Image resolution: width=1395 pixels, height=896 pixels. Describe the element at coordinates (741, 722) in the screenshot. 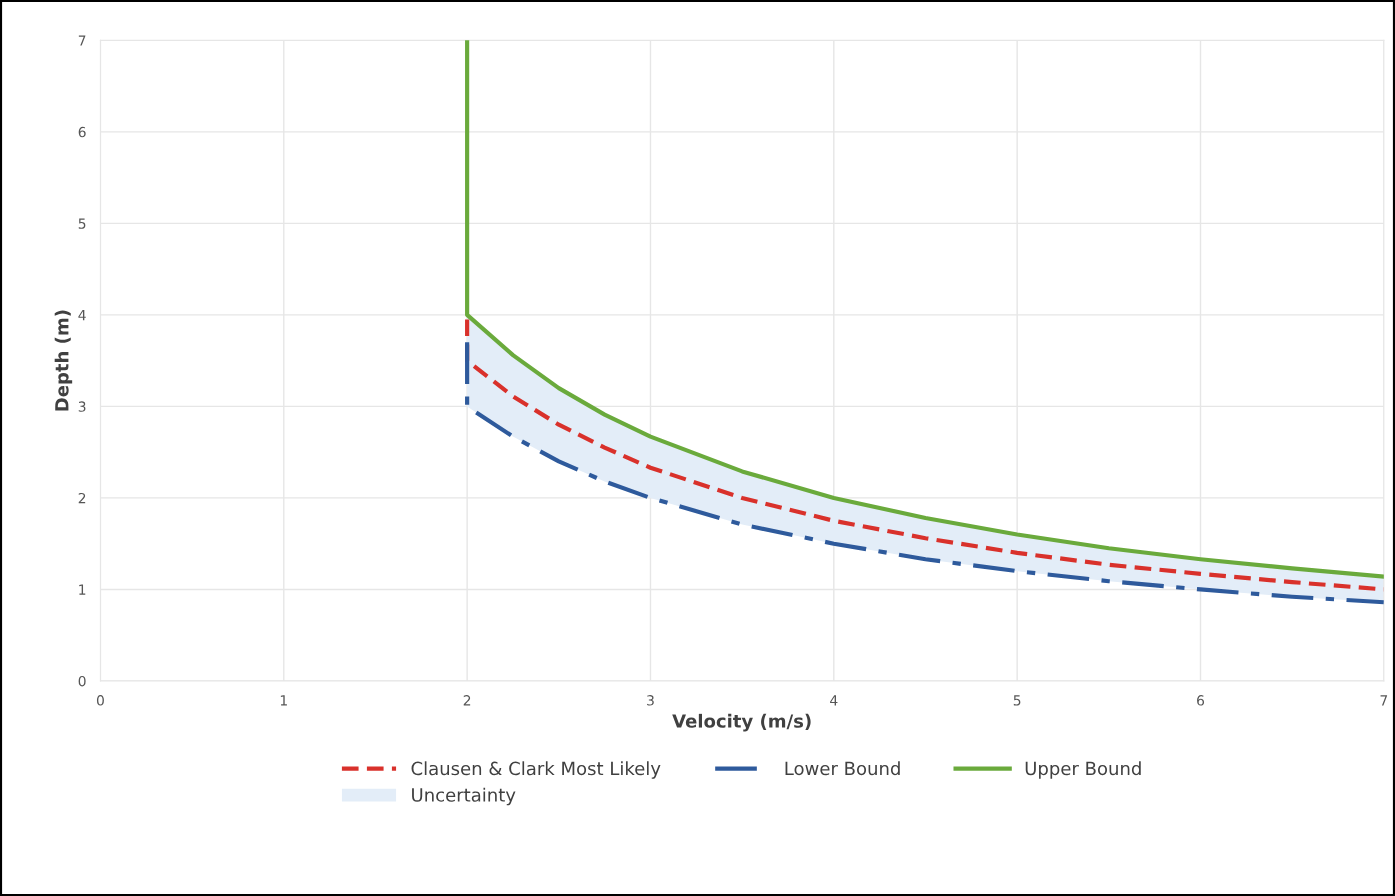

I see `x-axis-title: Velocity (m/s)` at that location.